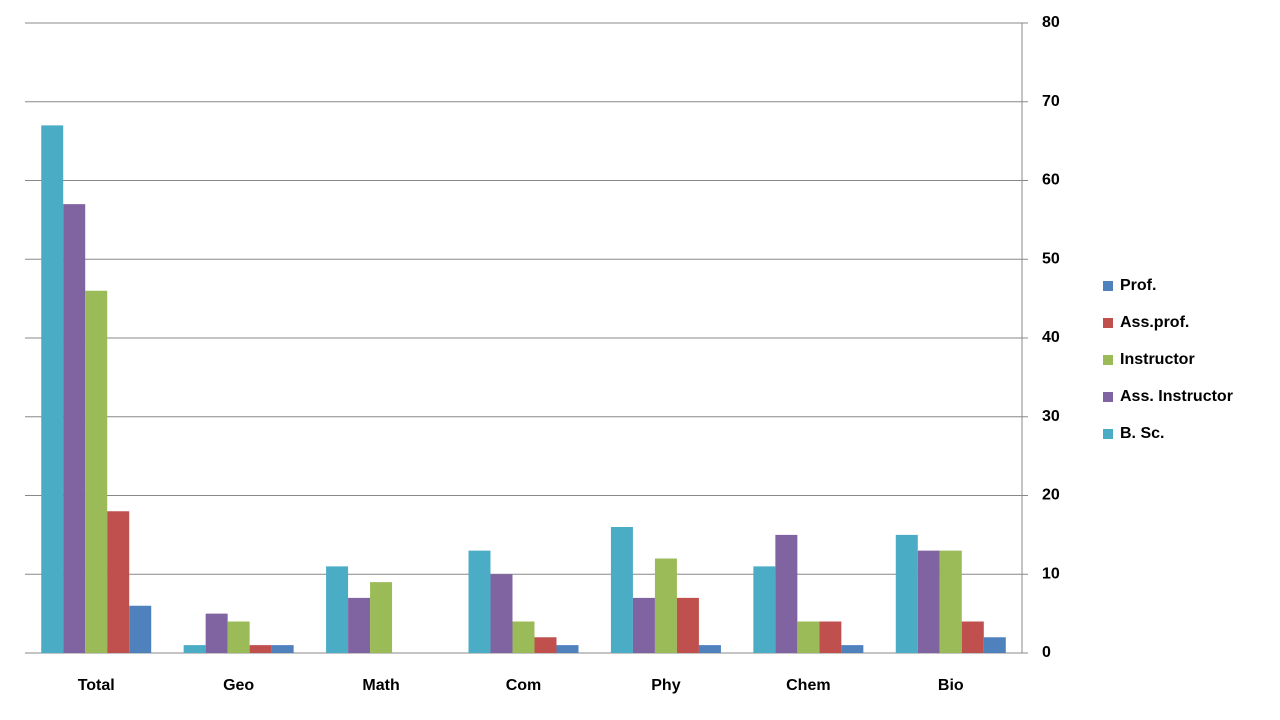 Image resolution: width=1280 pixels, height=720 pixels. What do you see at coordinates (1046, 652) in the screenshot?
I see `y-tick-label: 0` at bounding box center [1046, 652].